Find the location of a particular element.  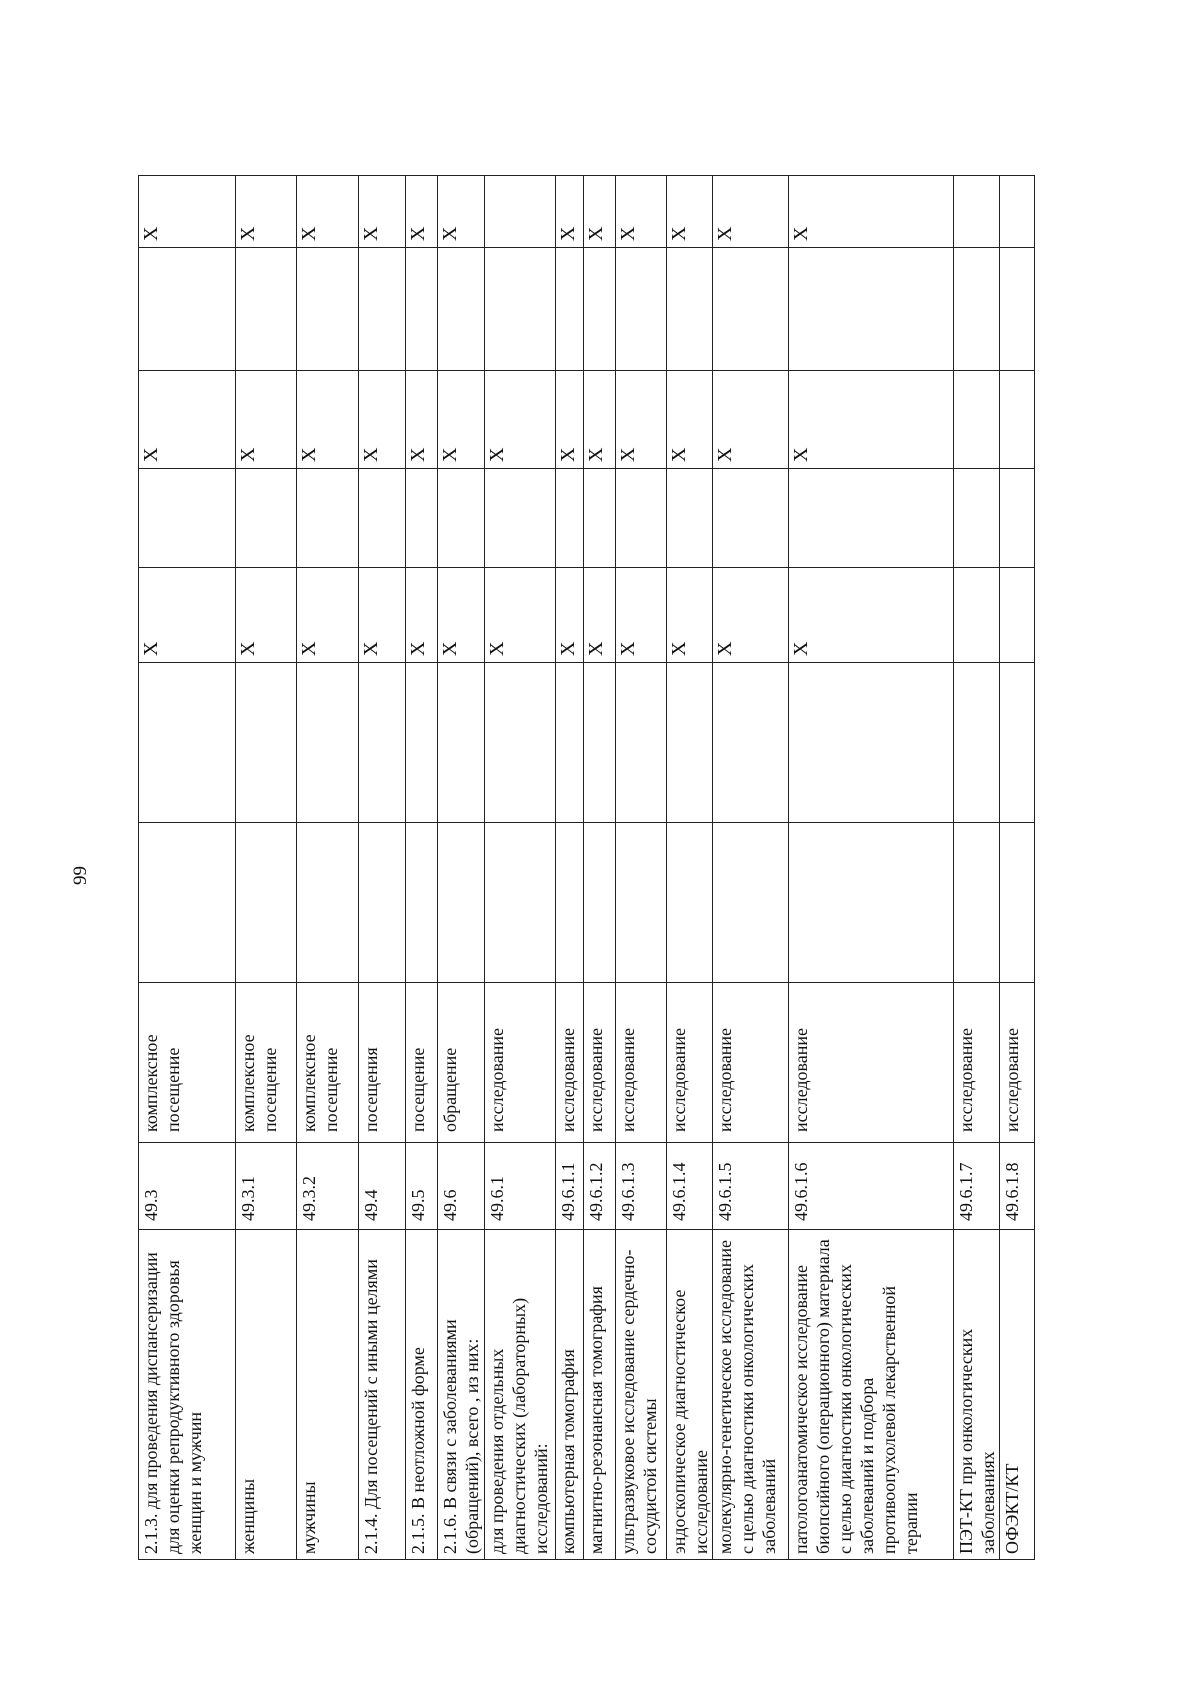

row-code-cell: 49.3 is located at coordinates (187, 1186).